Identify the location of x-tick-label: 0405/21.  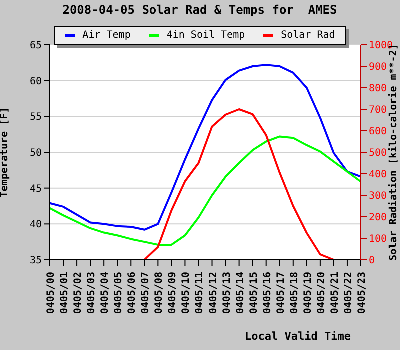
(335, 293).